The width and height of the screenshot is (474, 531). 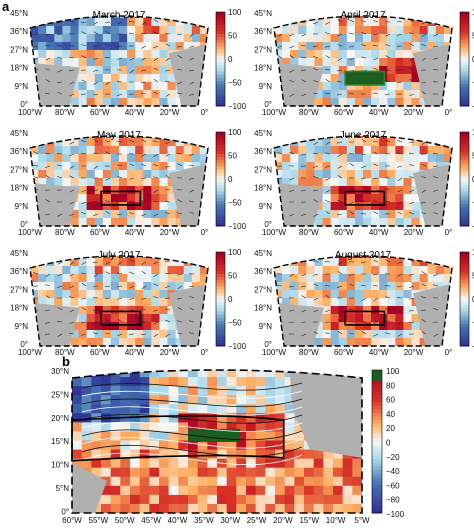 What do you see at coordinates (235, 323) in the screenshot?
I see `colorbar-tick-label: −50` at bounding box center [235, 323].